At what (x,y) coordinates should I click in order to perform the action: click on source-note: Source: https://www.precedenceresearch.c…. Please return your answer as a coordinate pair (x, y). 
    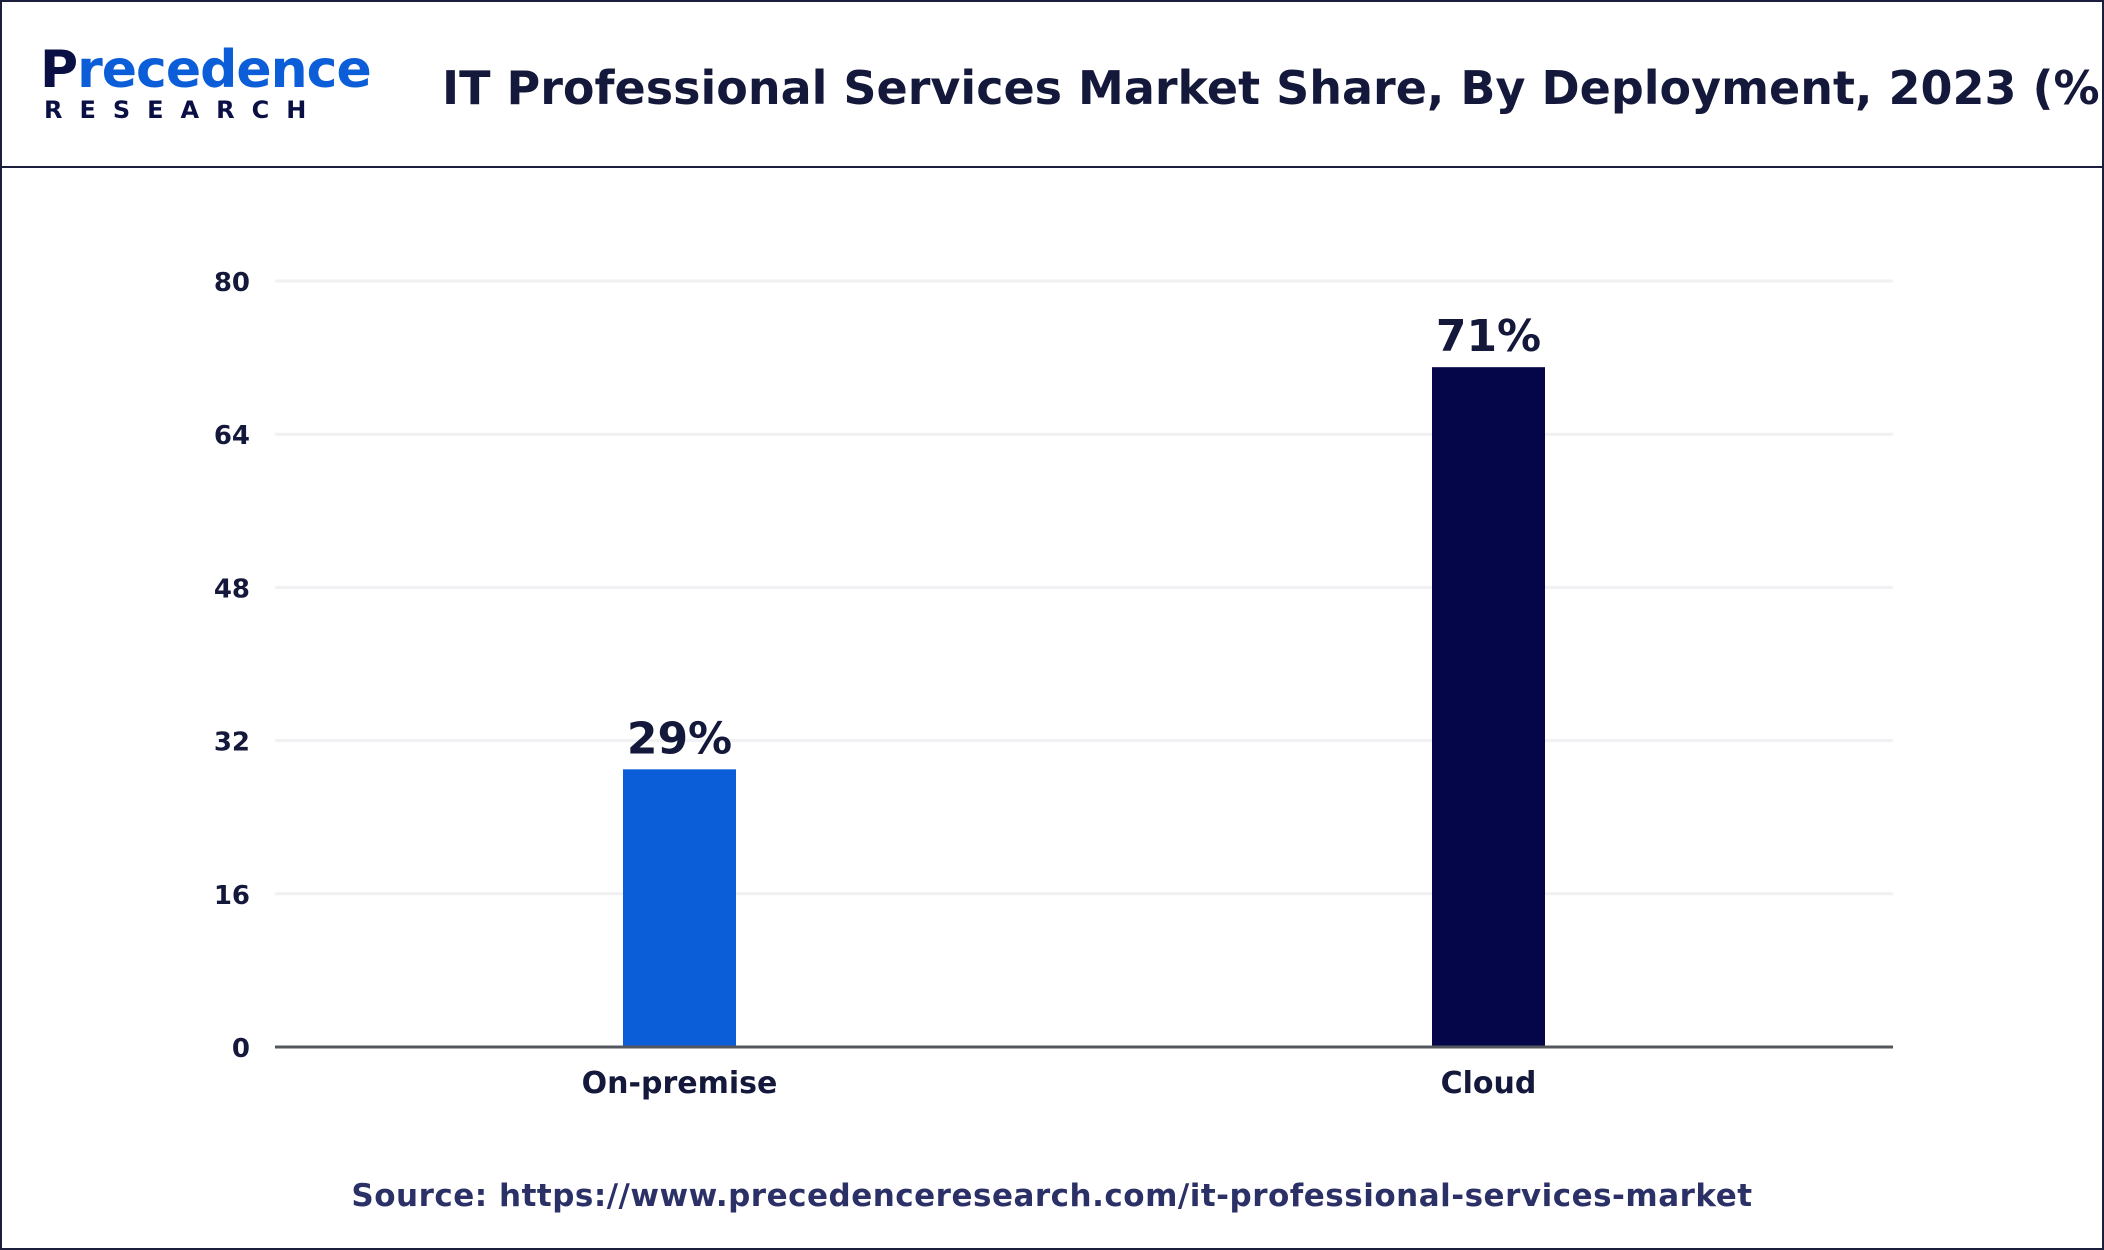
    Looking at the image, I should click on (1052, 1196).